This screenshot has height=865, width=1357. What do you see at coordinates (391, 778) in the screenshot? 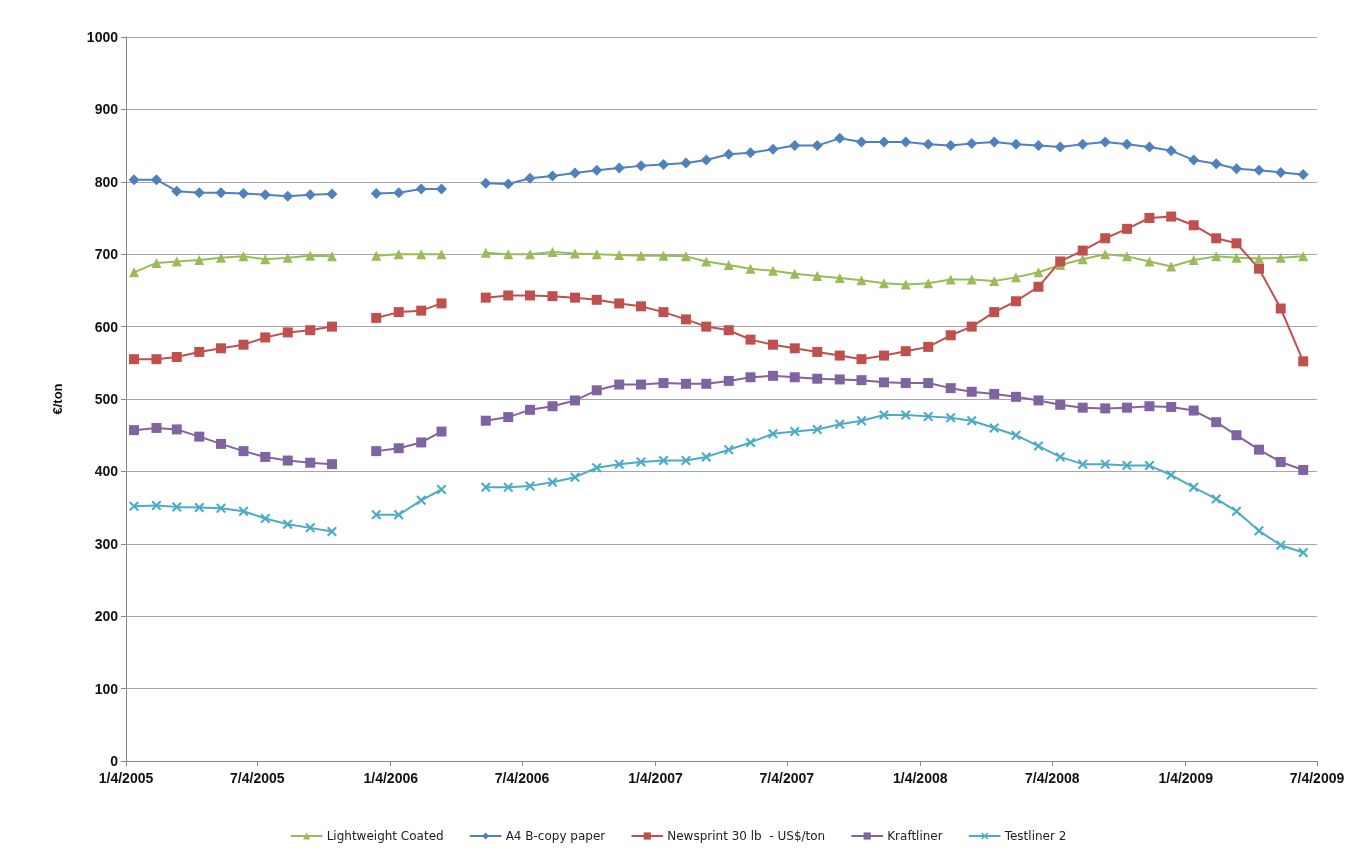
I see `x-tick-label: 1/4/2006` at bounding box center [391, 778].